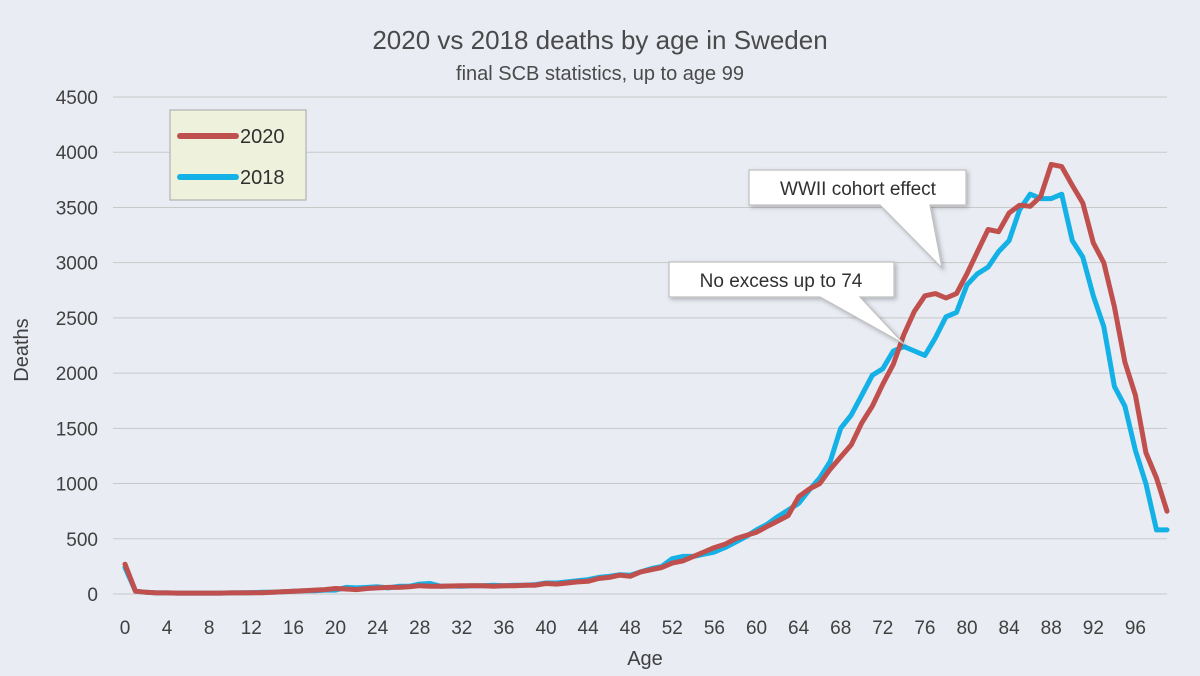 The image size is (1200, 676). Describe the element at coordinates (645, 659) in the screenshot. I see `x-axis-label: Age` at that location.